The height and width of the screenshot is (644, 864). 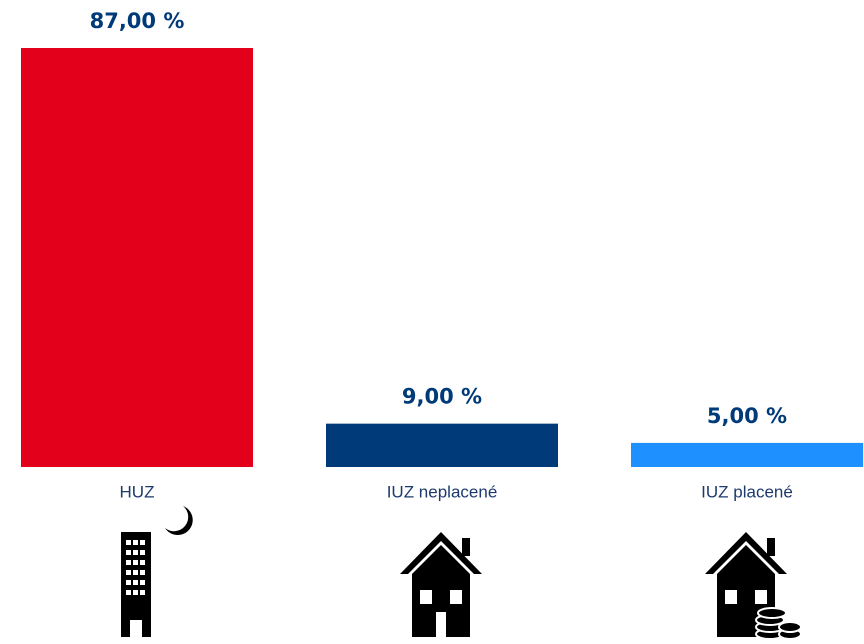 What do you see at coordinates (442, 397) in the screenshot?
I see `value-label: 9,00 %` at bounding box center [442, 397].